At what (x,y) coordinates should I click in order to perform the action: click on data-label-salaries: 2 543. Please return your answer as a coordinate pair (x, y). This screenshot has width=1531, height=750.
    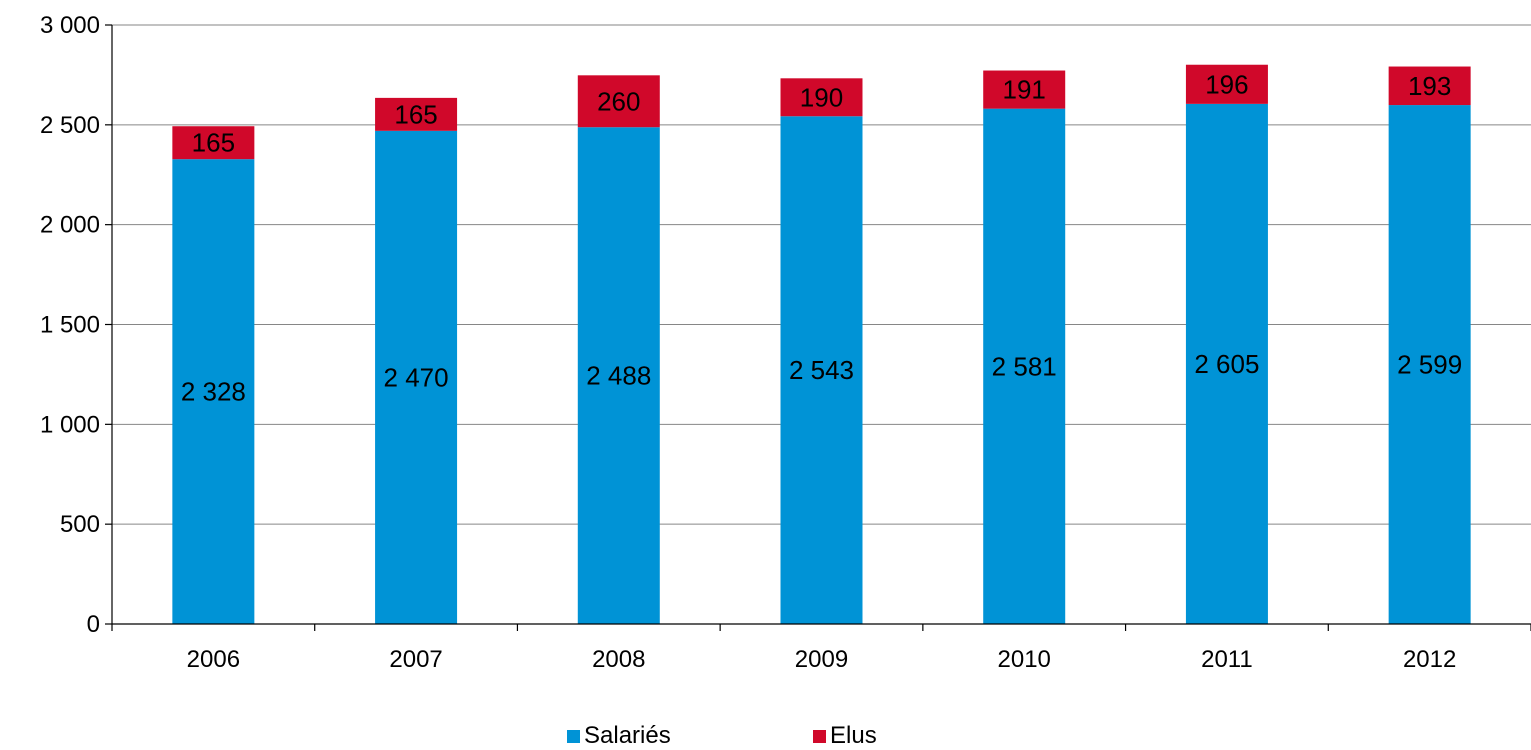
    Looking at the image, I should click on (821, 370).